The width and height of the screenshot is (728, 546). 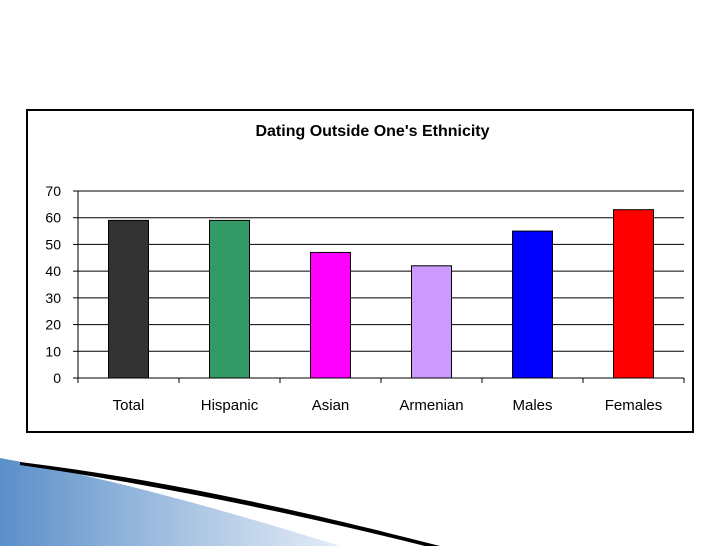 What do you see at coordinates (128, 299) in the screenshot?
I see `bar-total` at bounding box center [128, 299].